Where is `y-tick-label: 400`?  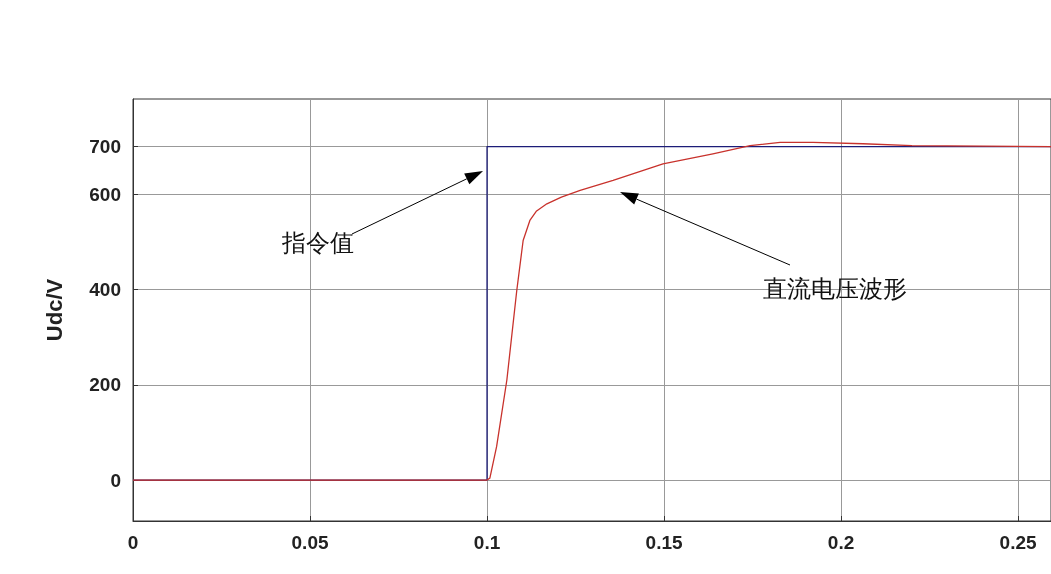
y-tick-label: 400 is located at coordinates (105, 290).